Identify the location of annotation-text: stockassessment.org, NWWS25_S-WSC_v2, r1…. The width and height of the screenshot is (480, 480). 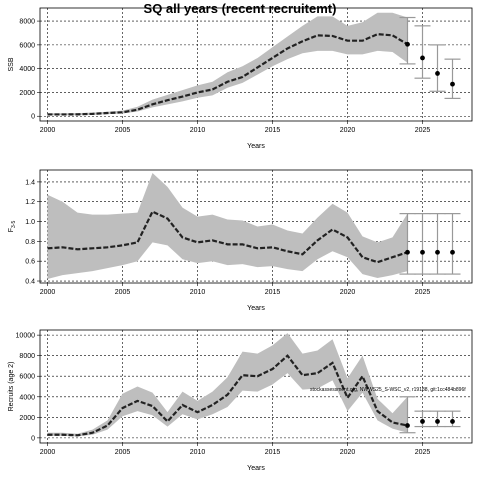
(388, 390).